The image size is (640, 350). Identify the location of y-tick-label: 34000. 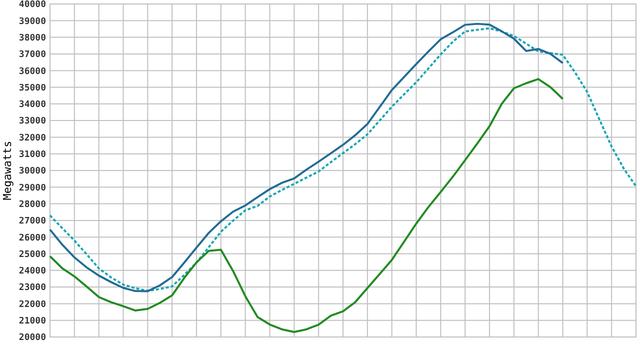
(32, 105).